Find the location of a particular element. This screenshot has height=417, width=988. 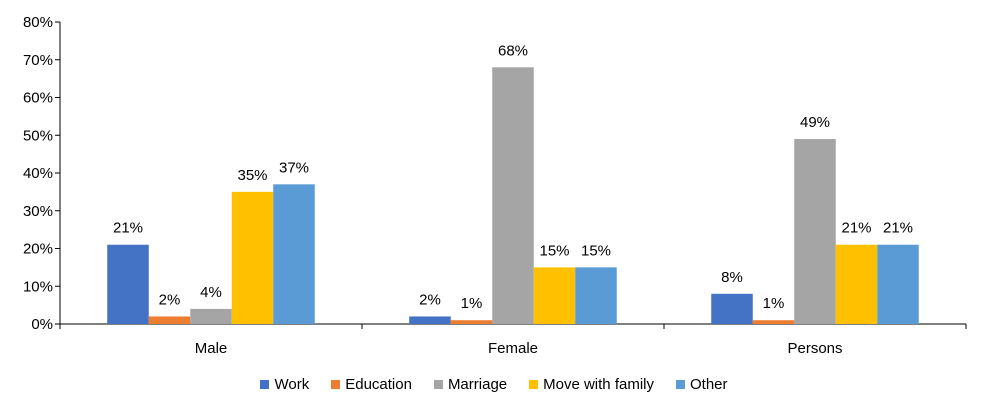

data-label: 8% is located at coordinates (732, 277).